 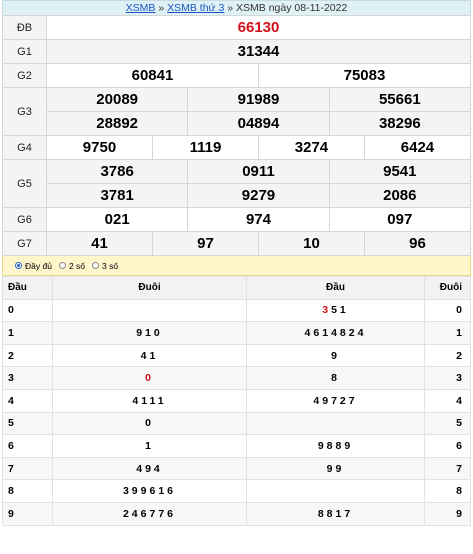 I want to click on loto-tail-digit: 0, so click(x=447, y=310).